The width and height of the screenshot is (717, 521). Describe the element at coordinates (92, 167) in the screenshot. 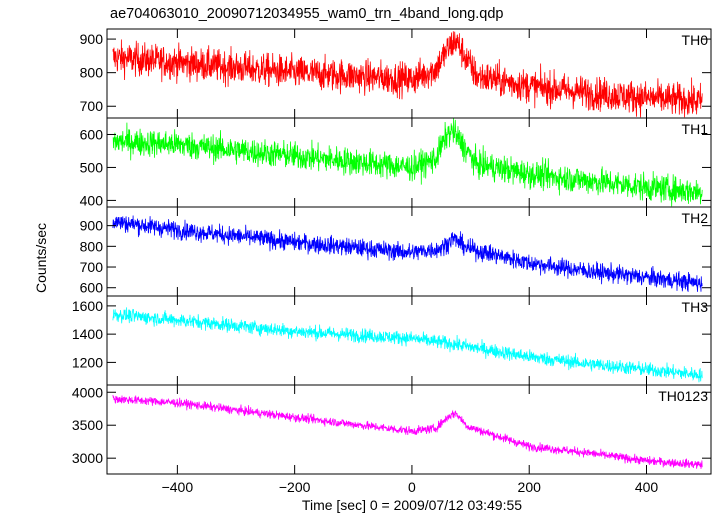

I see `y-tick-label: 500` at that location.